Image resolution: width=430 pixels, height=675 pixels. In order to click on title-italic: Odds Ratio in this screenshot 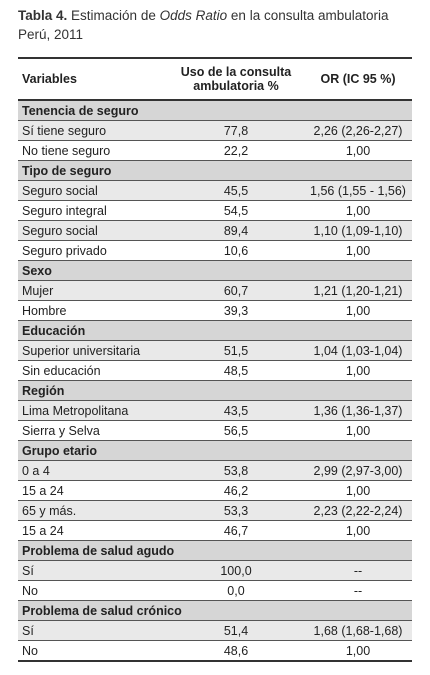, I will do `click(193, 15)`.